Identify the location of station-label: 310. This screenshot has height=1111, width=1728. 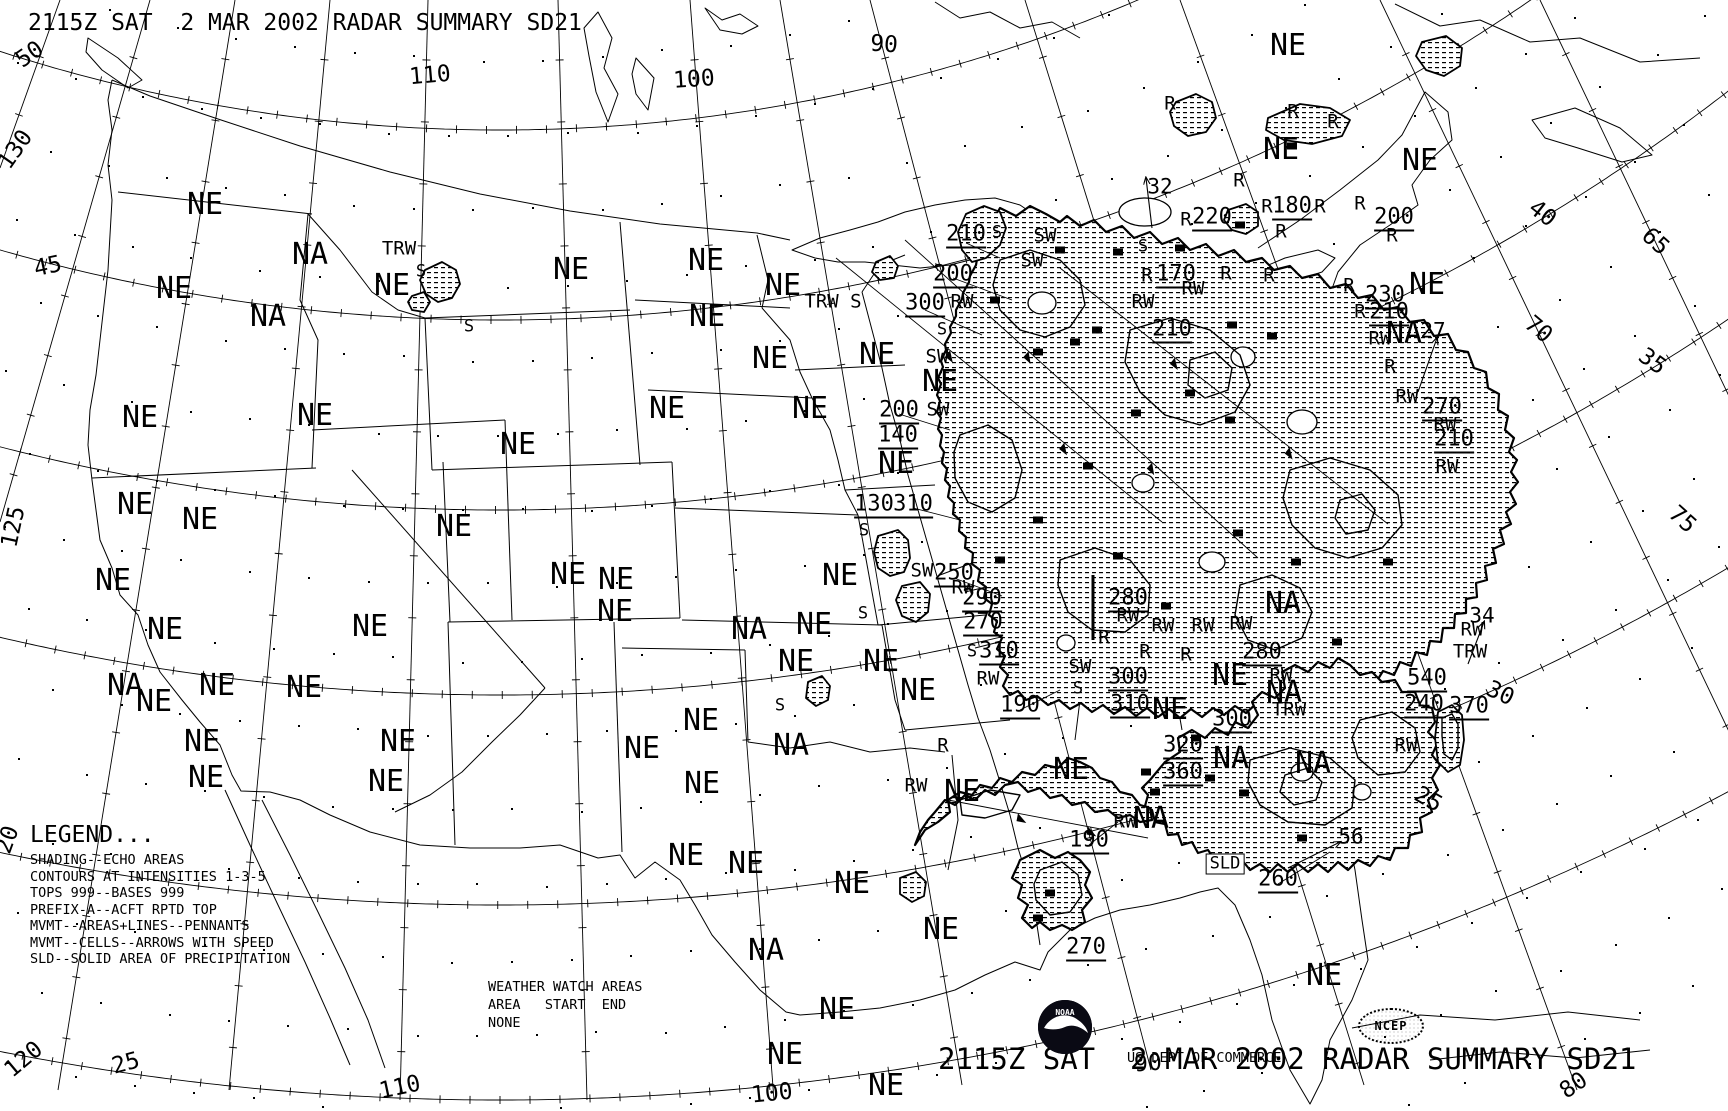
(913, 505).